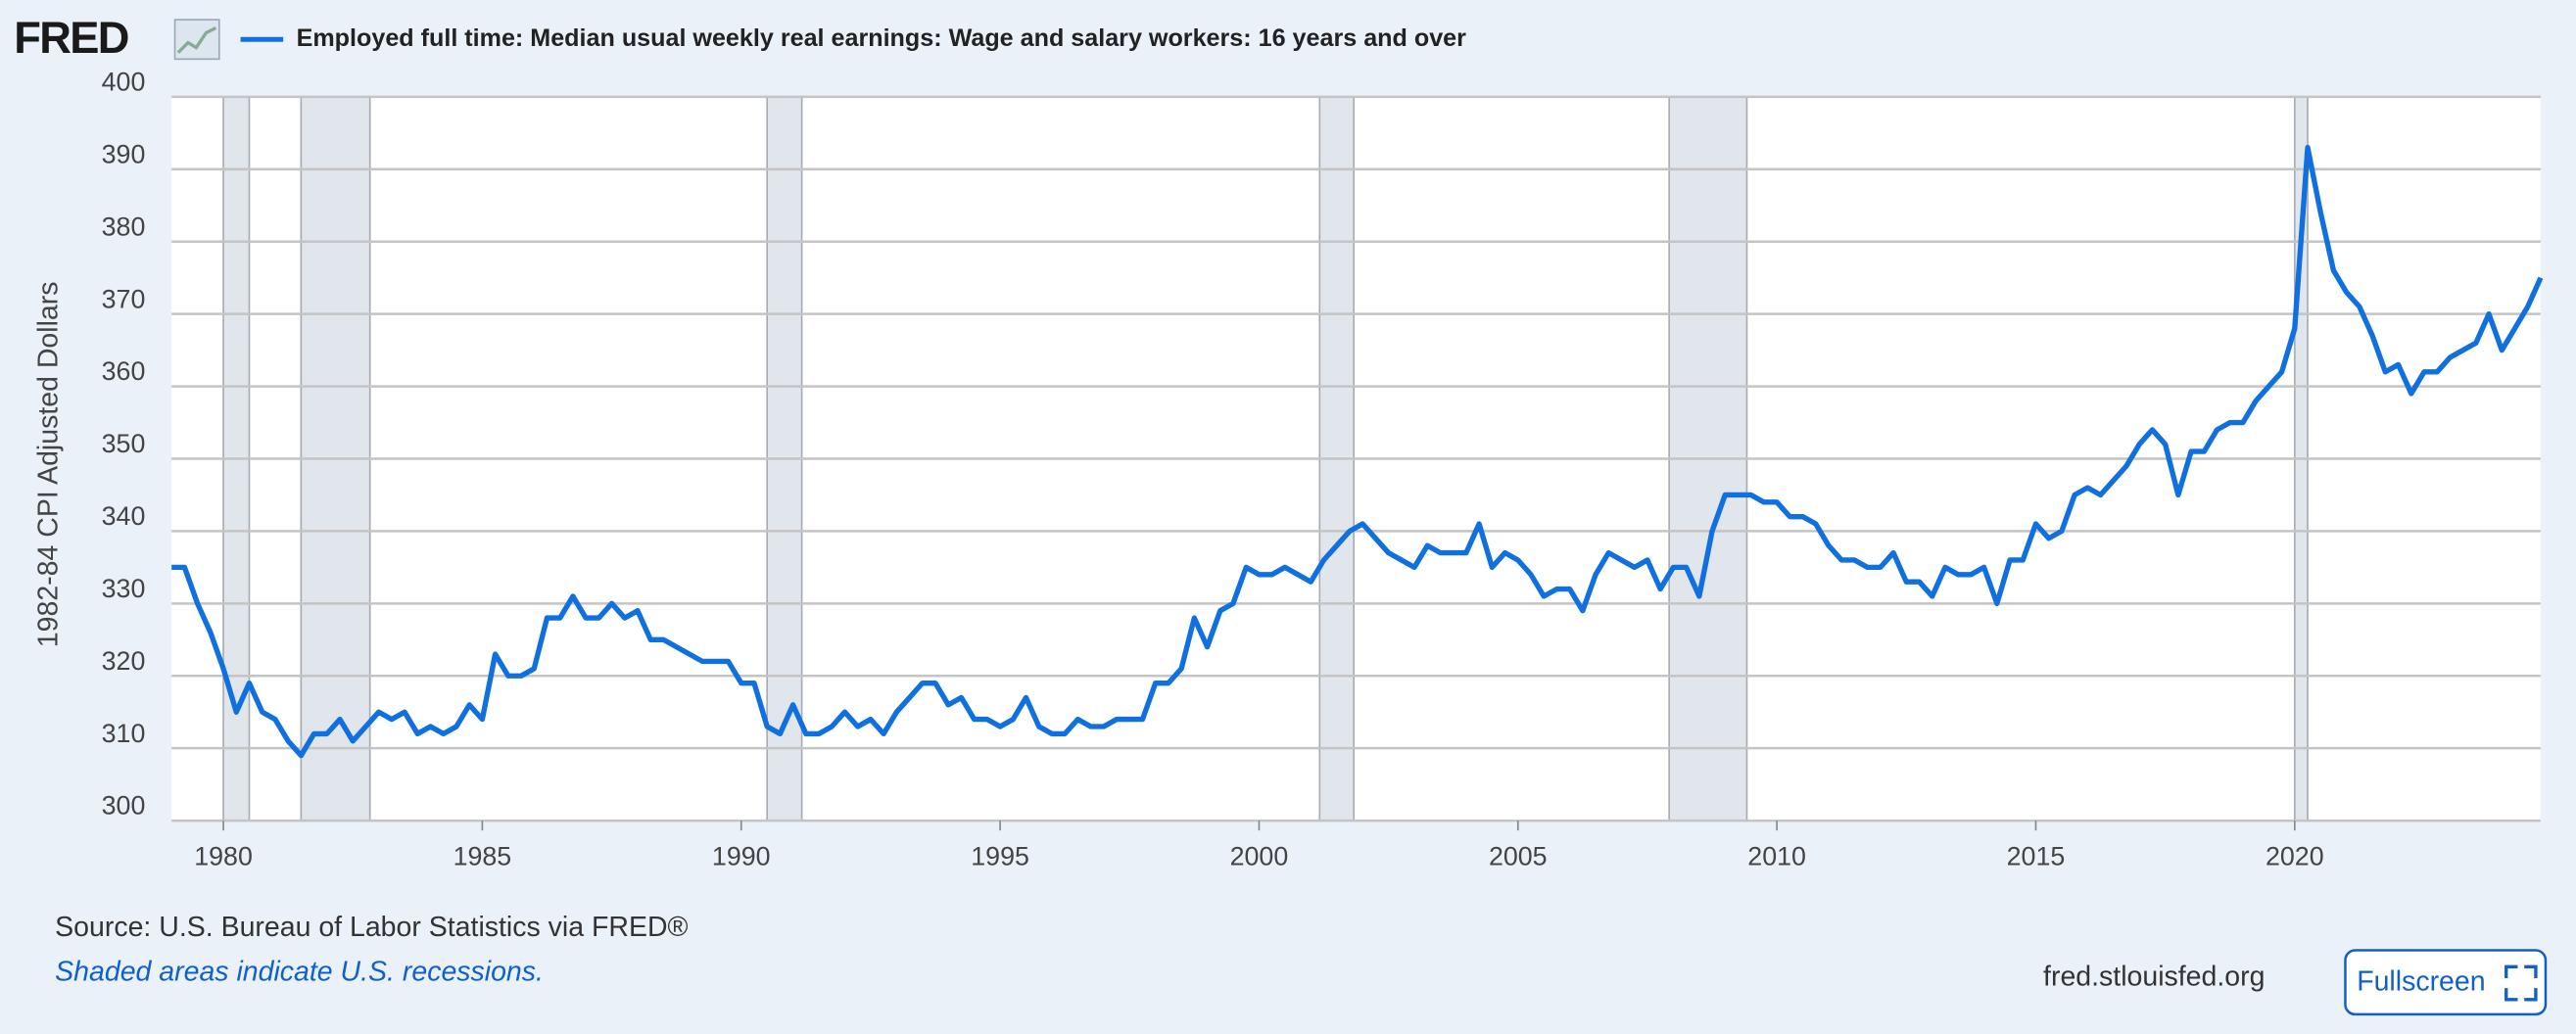 The height and width of the screenshot is (1034, 2576). I want to click on x-tick-label: 1990, so click(742, 856).